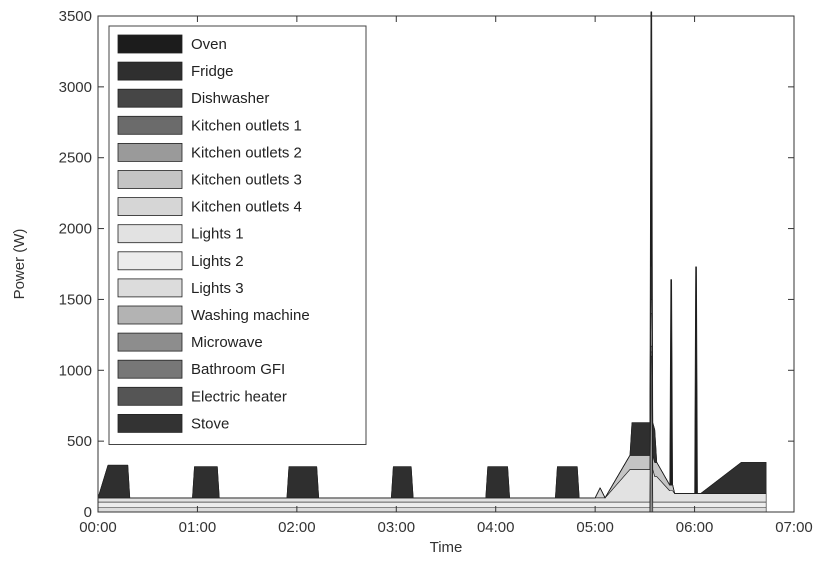  What do you see at coordinates (217, 234) in the screenshot?
I see `legend-label-lights-1: Lights 1` at bounding box center [217, 234].